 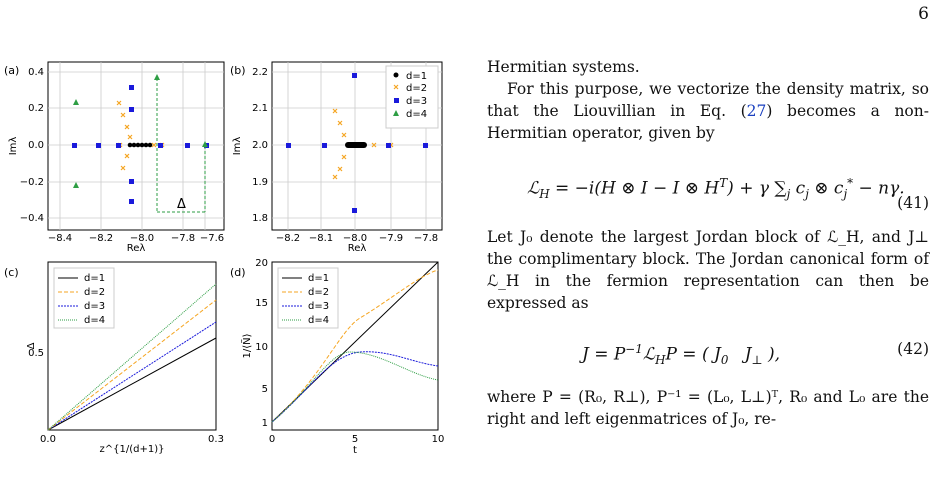 What do you see at coordinates (48, 439) in the screenshot?
I see `panel-c-xt0: 0.0` at bounding box center [48, 439].